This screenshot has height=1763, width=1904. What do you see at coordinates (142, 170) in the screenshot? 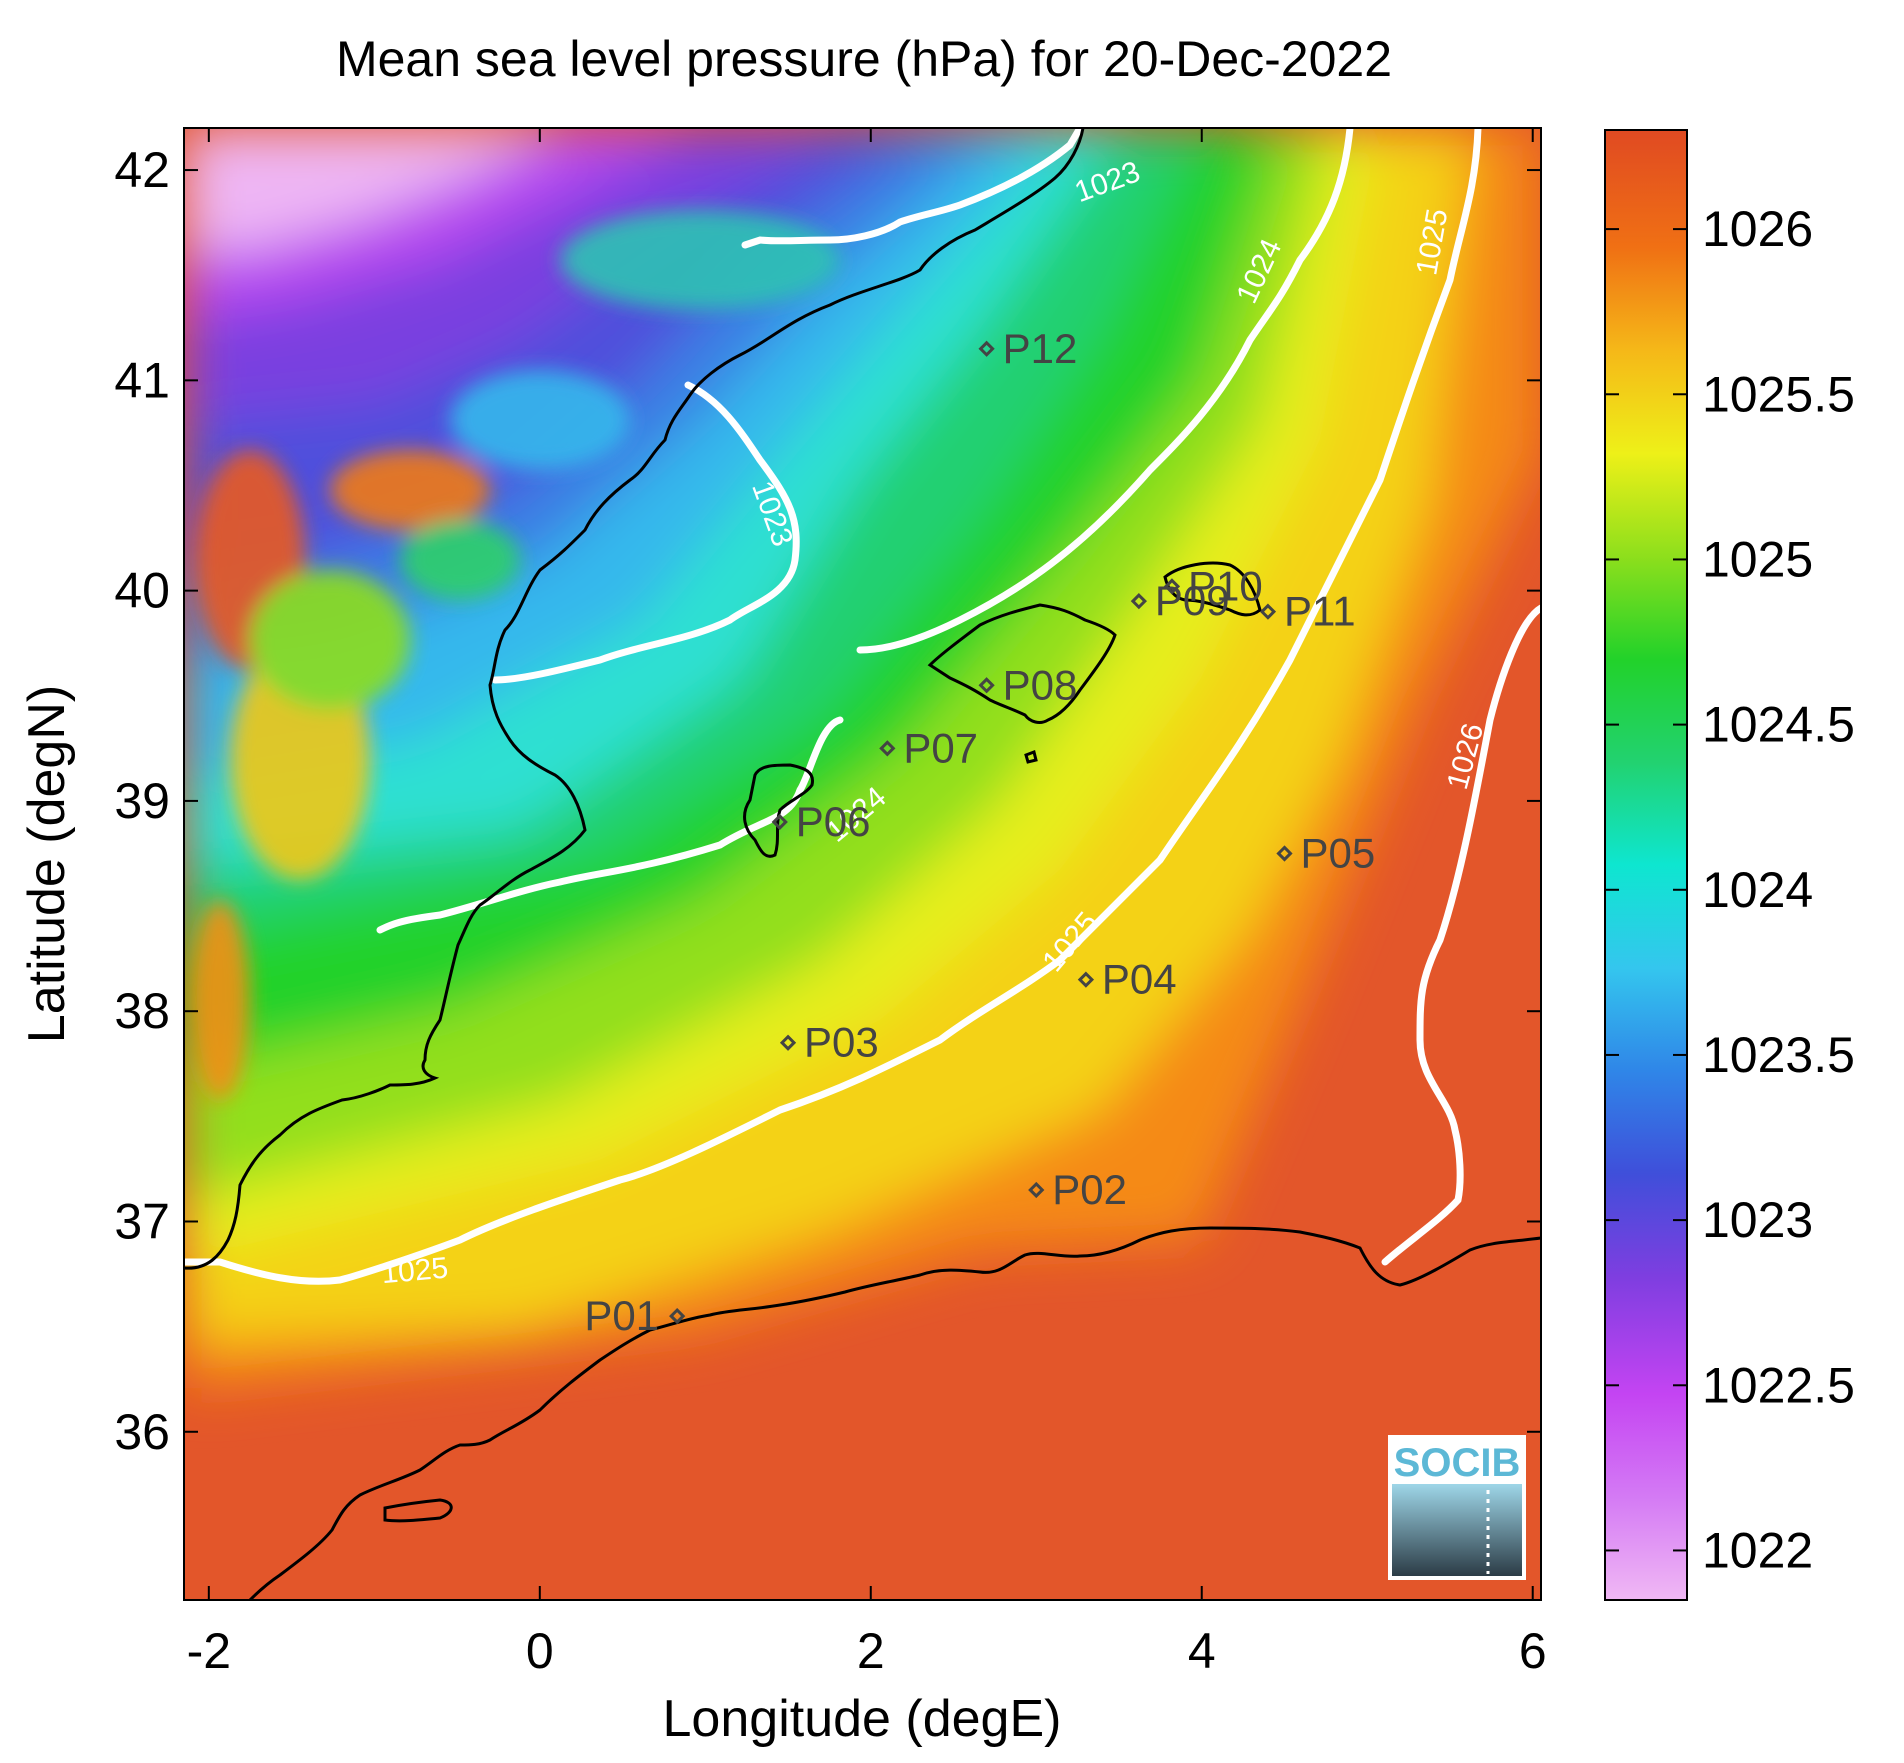
I see `y-tick-label: 42` at bounding box center [142, 170].